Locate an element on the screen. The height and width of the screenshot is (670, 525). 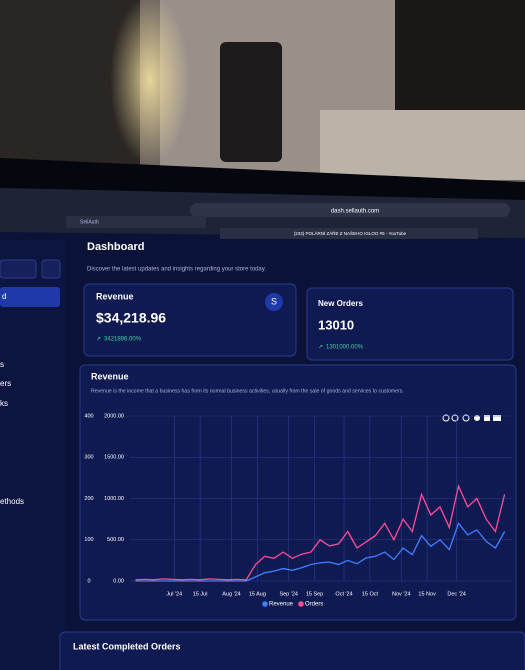
zoom-out is located at coordinates (455, 418).